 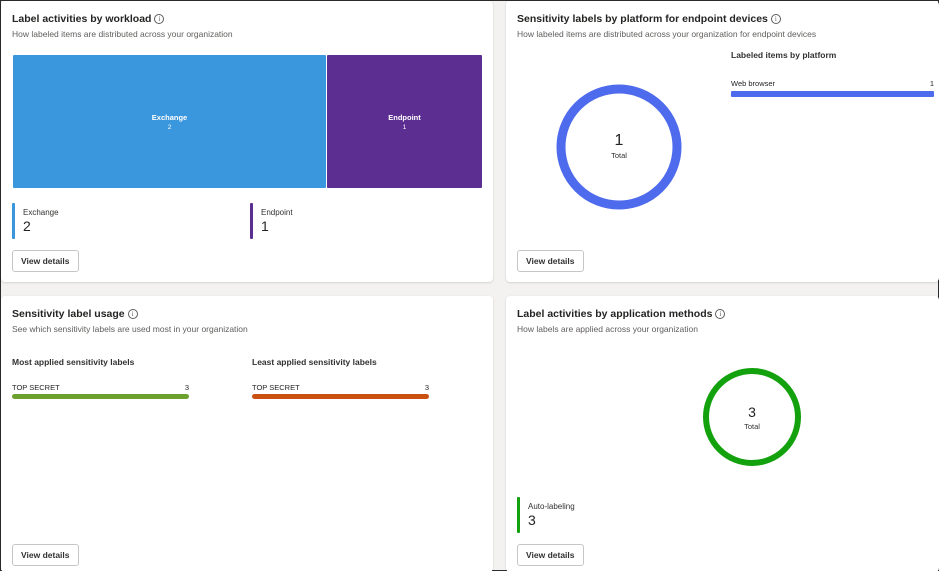 What do you see at coordinates (931, 83) in the screenshot?
I see `platform-bar-value: 1` at bounding box center [931, 83].